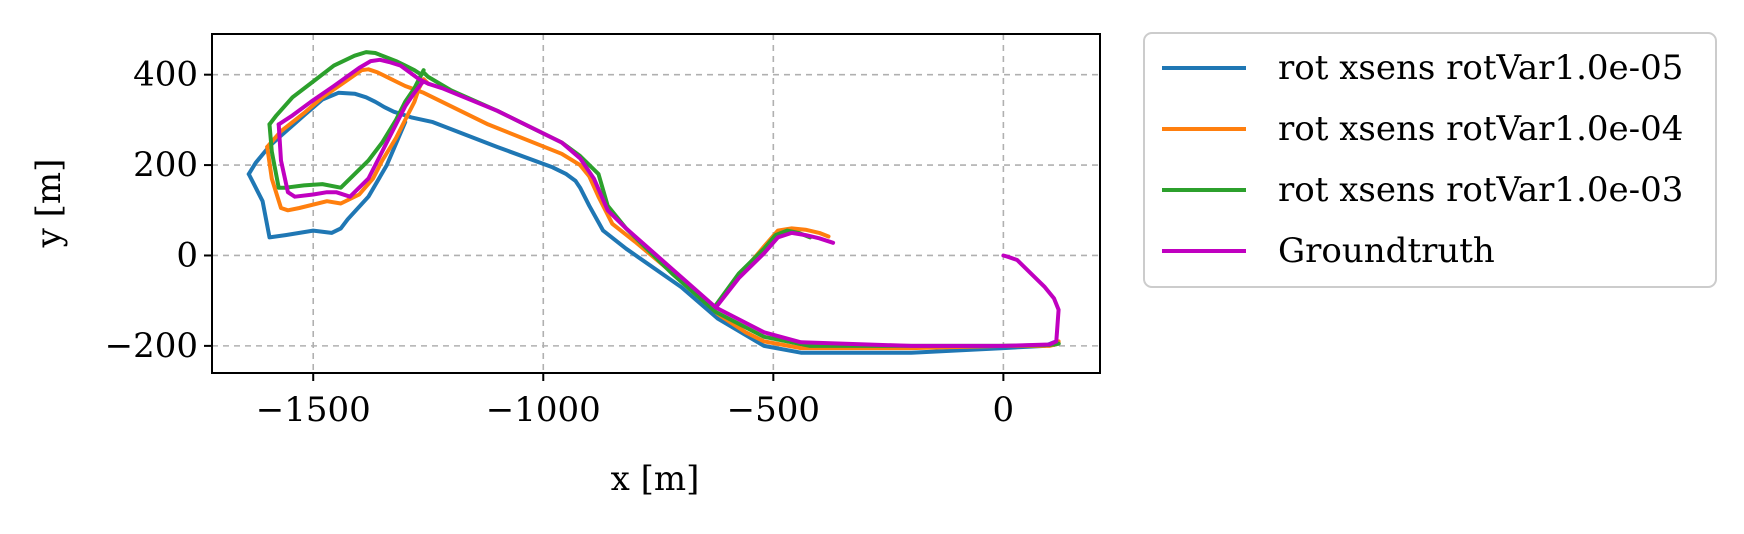 The image size is (1744, 534). What do you see at coordinates (1480, 190) in the screenshot?
I see `legend-label: rot xsens rotVar1.0e-03` at bounding box center [1480, 190].